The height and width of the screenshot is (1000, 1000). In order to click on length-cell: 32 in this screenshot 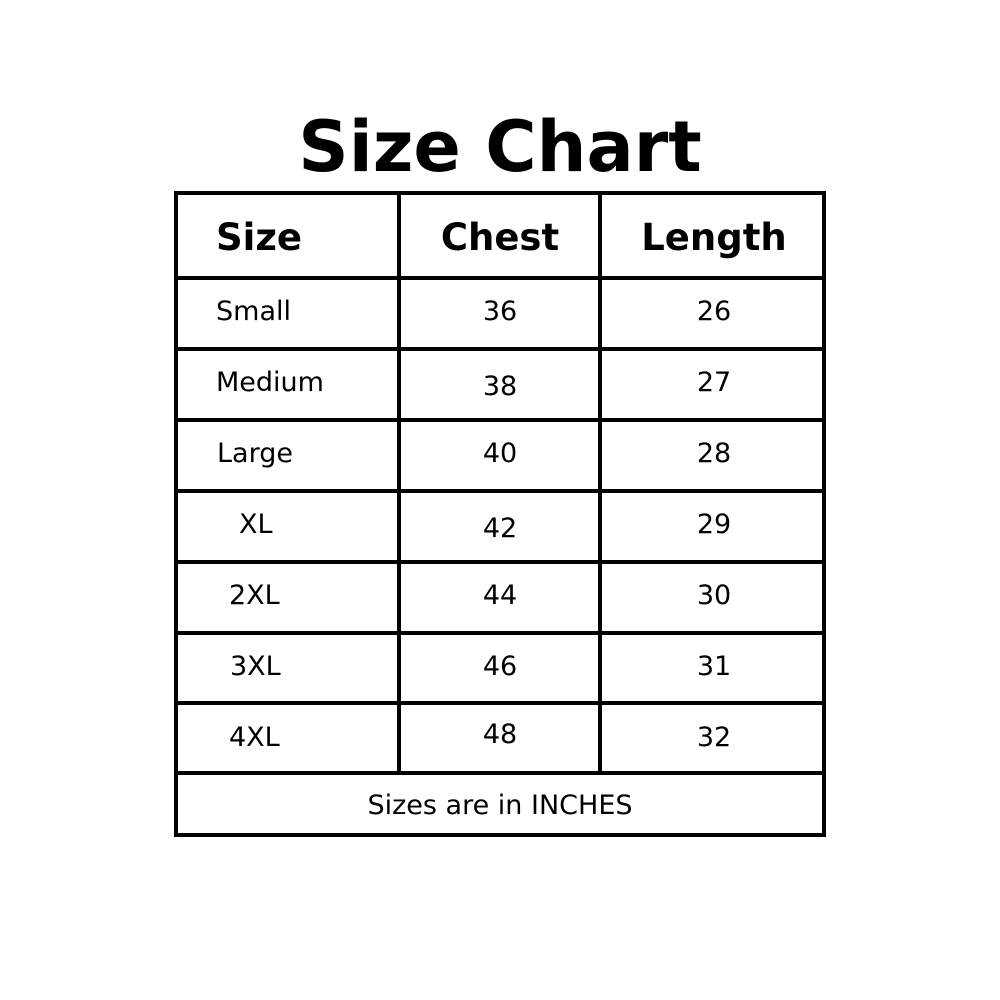, I will do `click(714, 737)`.